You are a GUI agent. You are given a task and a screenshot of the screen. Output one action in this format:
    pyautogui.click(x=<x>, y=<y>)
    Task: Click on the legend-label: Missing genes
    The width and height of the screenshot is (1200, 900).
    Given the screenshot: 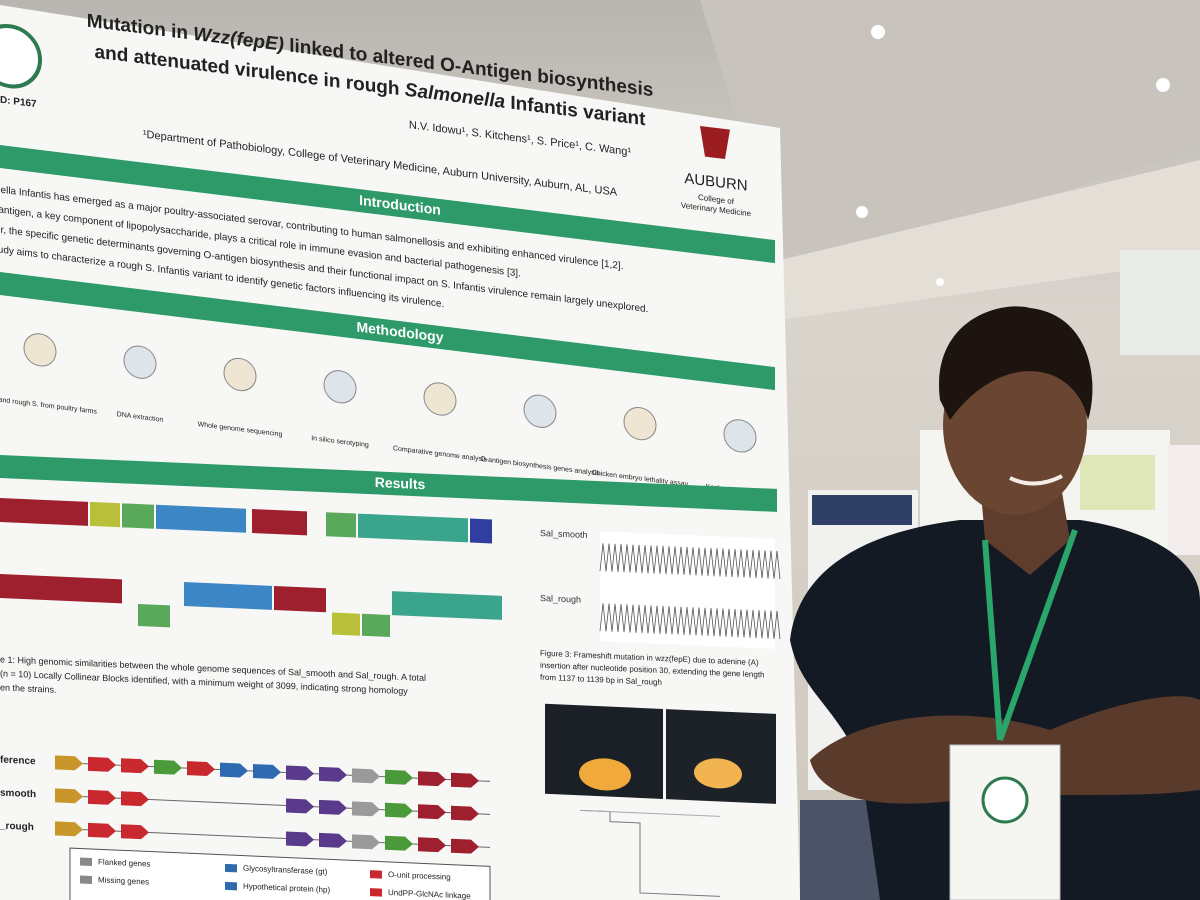 What is the action you would take?
    pyautogui.click(x=123, y=880)
    